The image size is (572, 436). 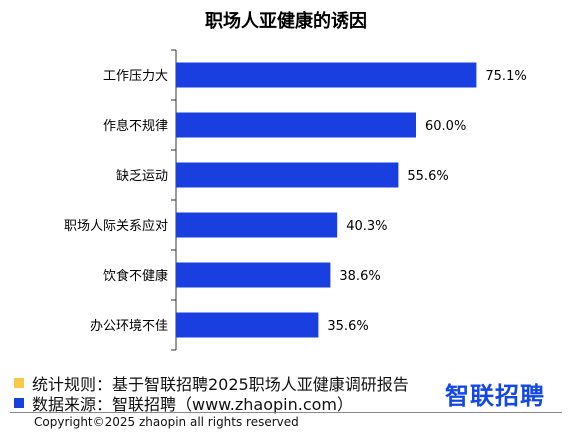 I want to click on data-source-note: 数据来源：智联招聘（www.zhaopin.com）, so click(x=183, y=403).